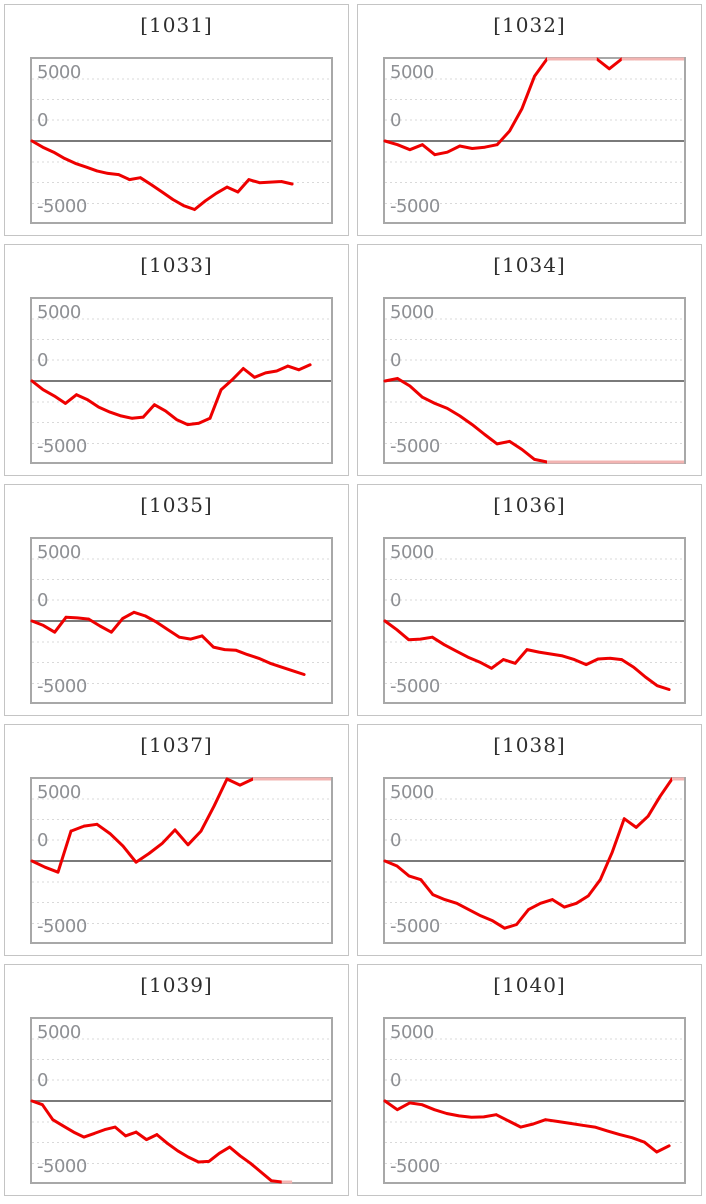 The height and width of the screenshot is (1204, 706). Describe the element at coordinates (176, 25) in the screenshot. I see `chart-title: [1031]` at that location.